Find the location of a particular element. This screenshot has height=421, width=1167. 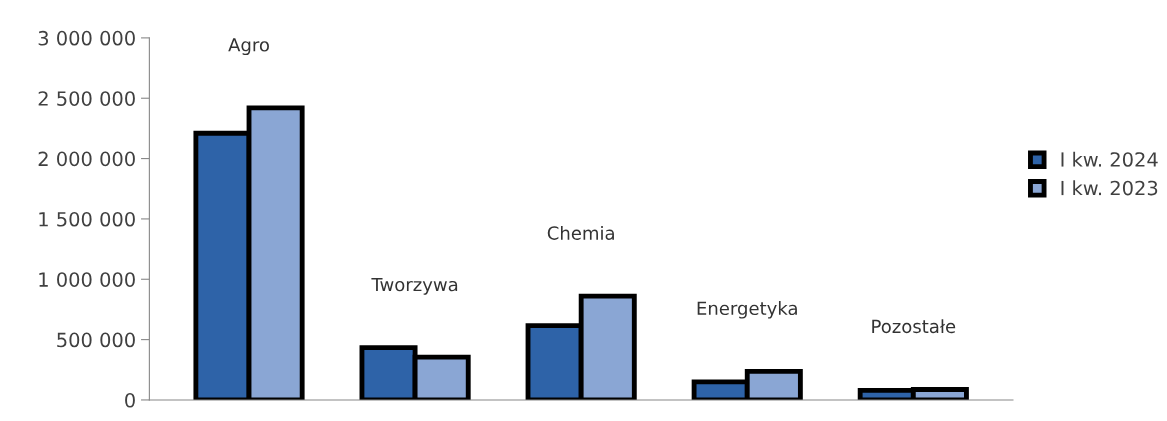

y-tick-label: 0 is located at coordinates (130, 400).